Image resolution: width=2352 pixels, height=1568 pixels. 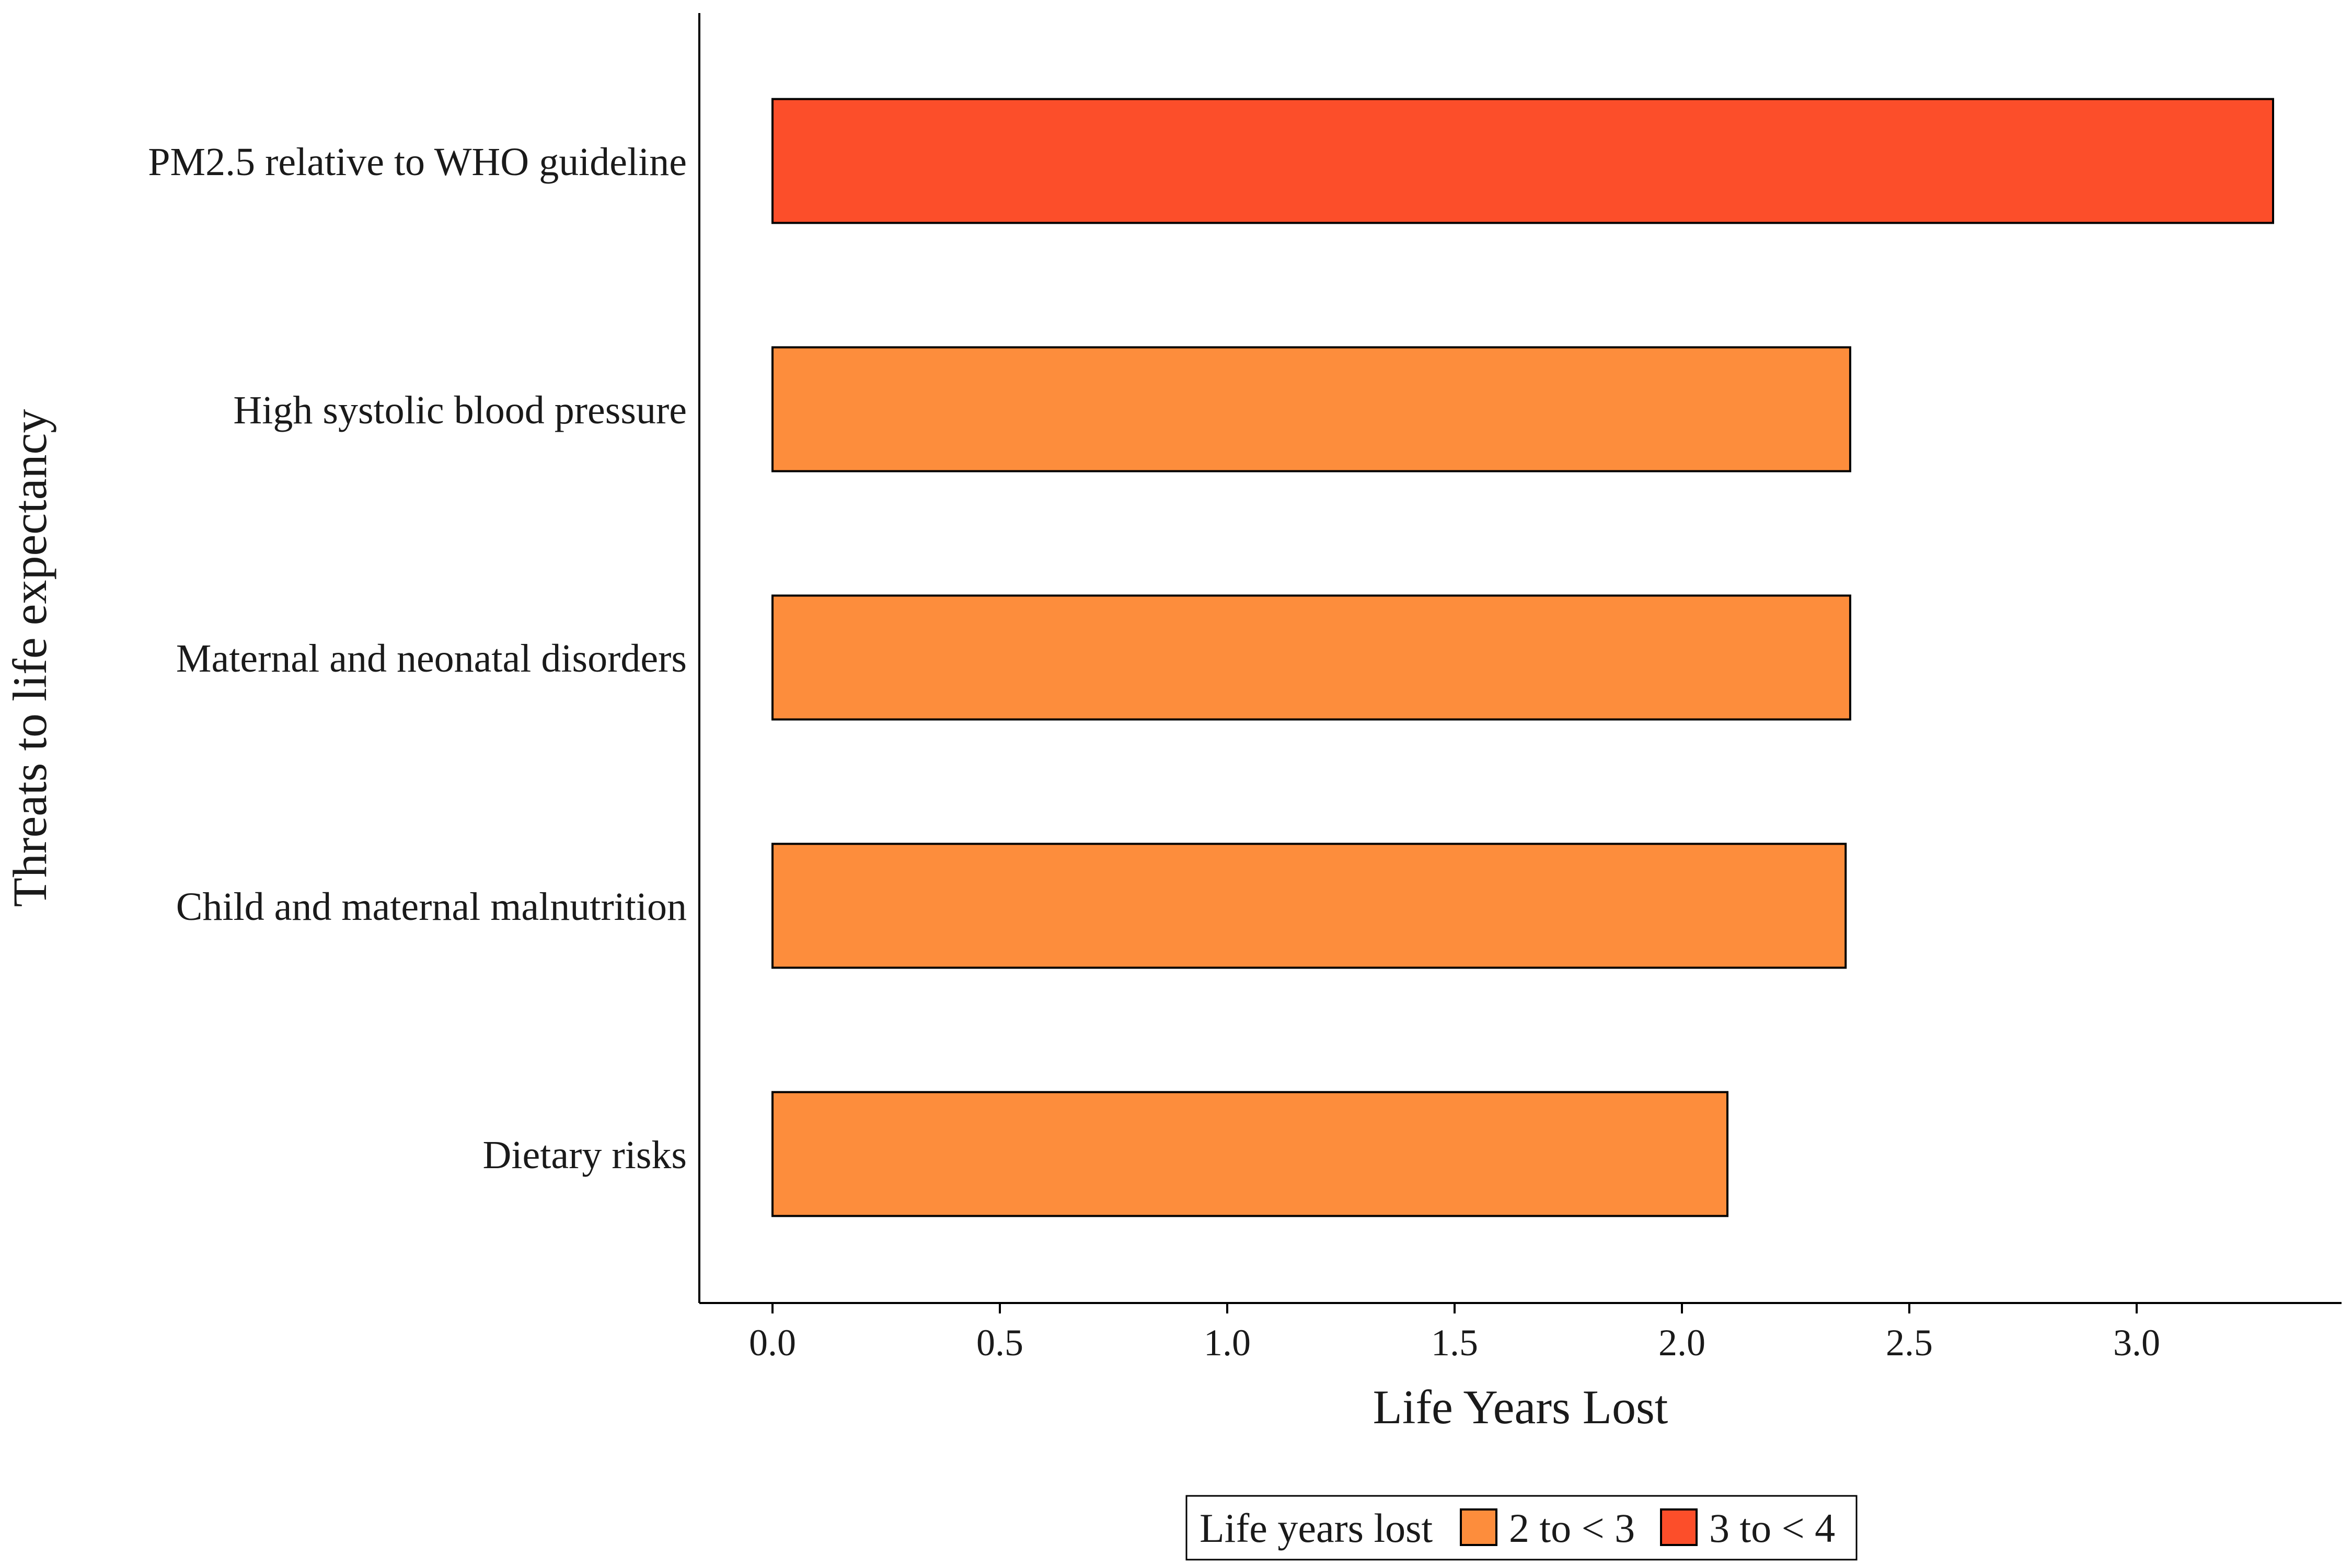 I want to click on x-ticks: 0.0 0.5 1.0 1.5 2.0 2.5 3.0, so click(x=1454, y=1333).